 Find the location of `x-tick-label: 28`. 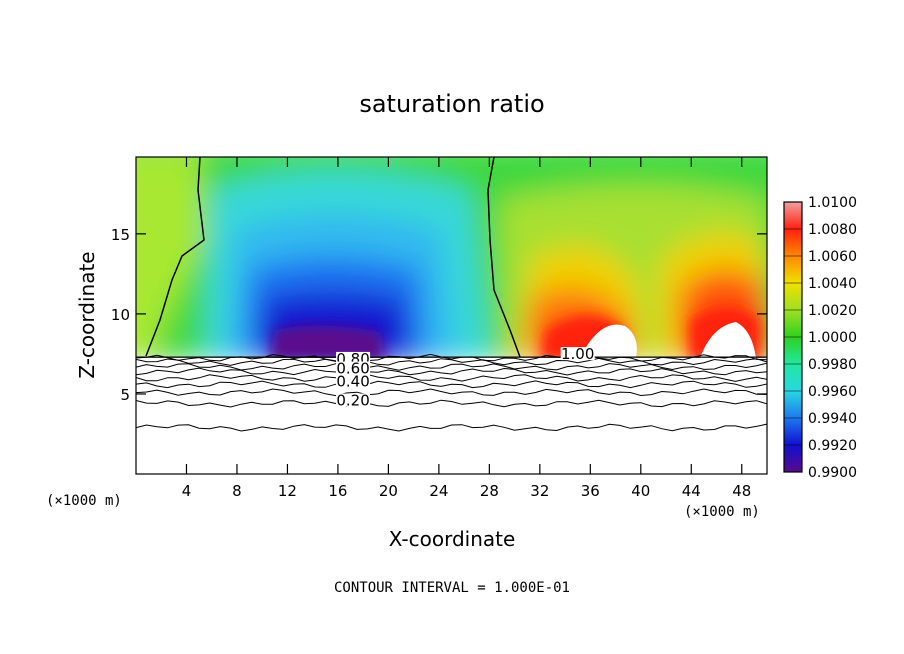

x-tick-label: 28 is located at coordinates (489, 491).